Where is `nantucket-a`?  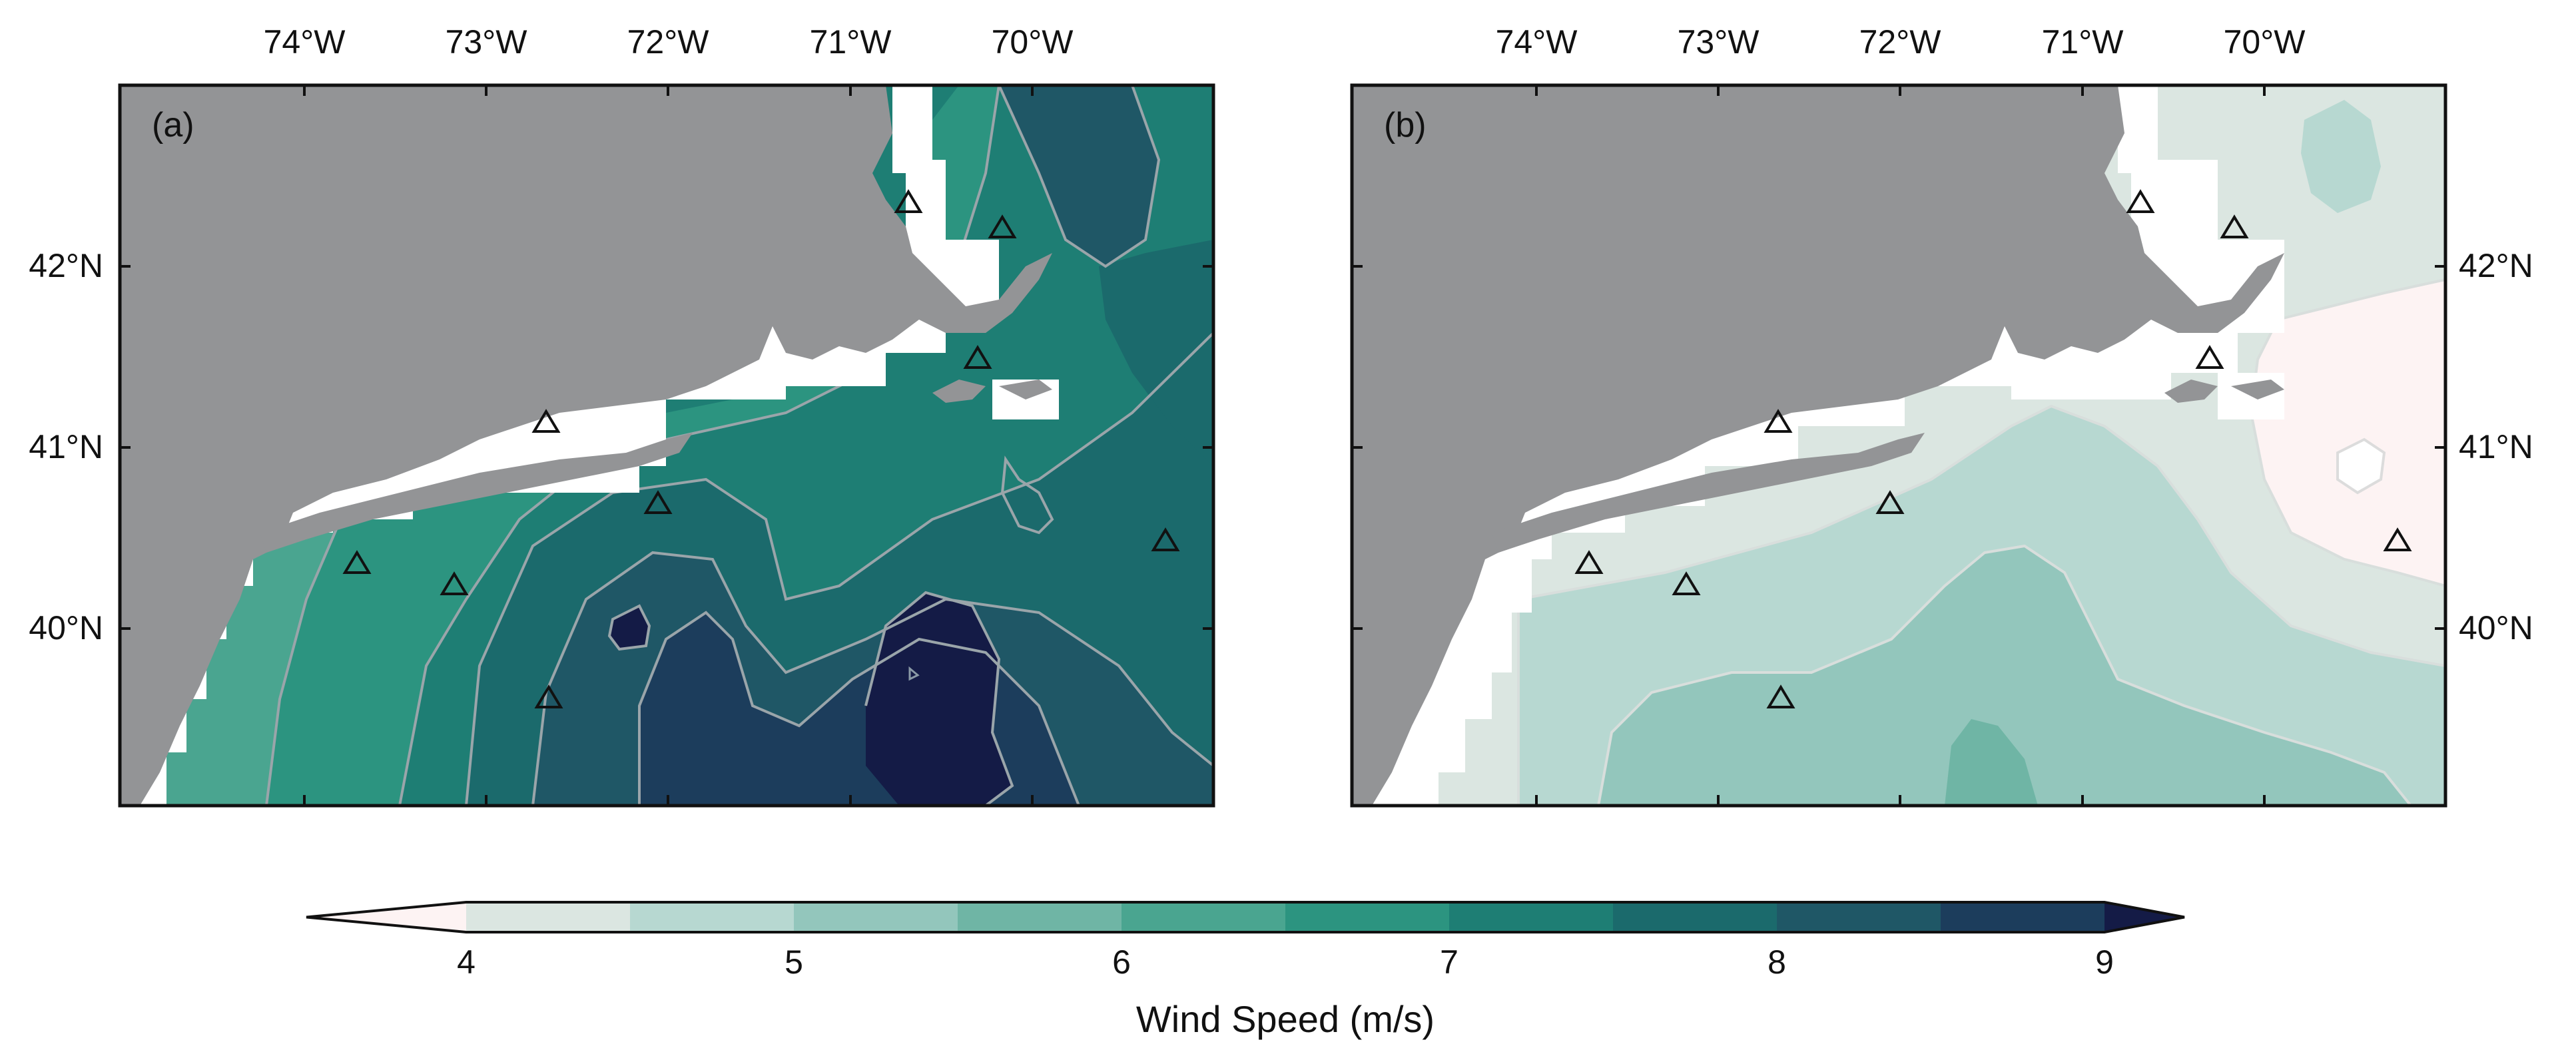
nantucket-a is located at coordinates (1025, 389).